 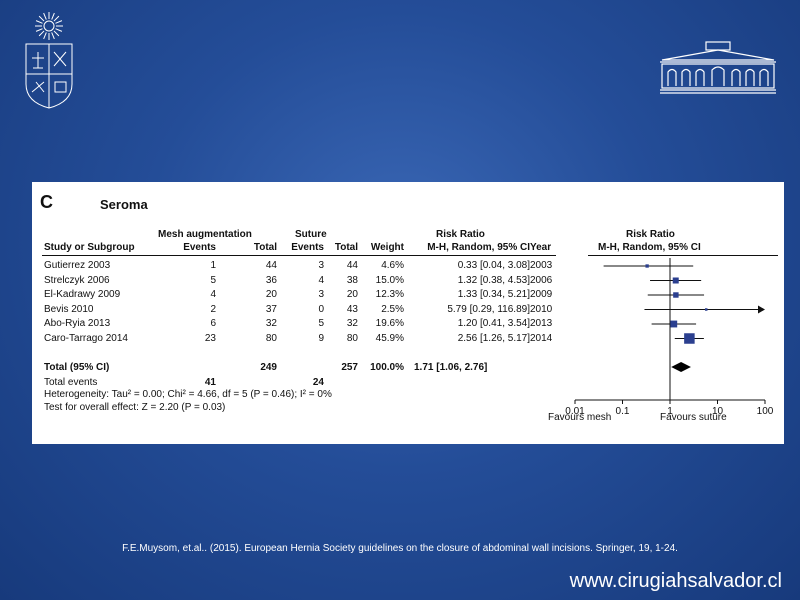 What do you see at coordinates (268, 367) in the screenshot?
I see `total1-value: 249` at bounding box center [268, 367].